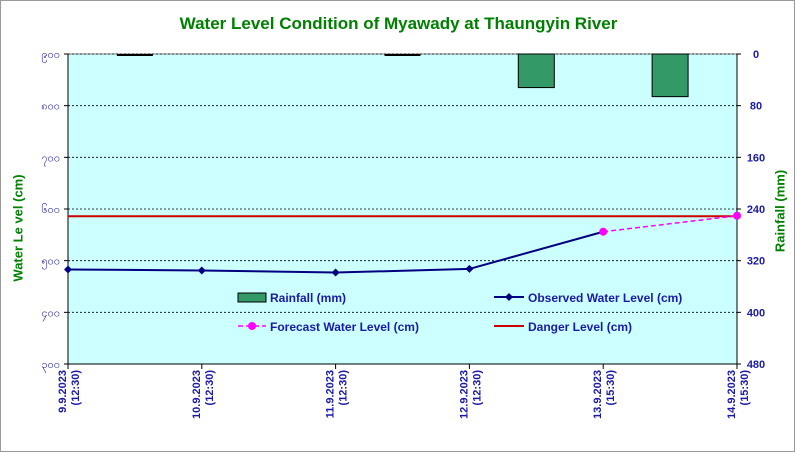 Image resolution: width=797 pixels, height=454 pixels. What do you see at coordinates (598, 394) in the screenshot?
I see `x-tick-date: 13.9.2023` at bounding box center [598, 394].